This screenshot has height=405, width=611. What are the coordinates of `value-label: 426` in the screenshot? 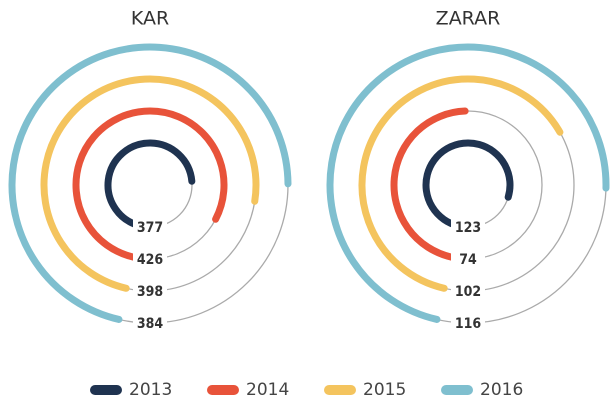 It's located at (150, 260).